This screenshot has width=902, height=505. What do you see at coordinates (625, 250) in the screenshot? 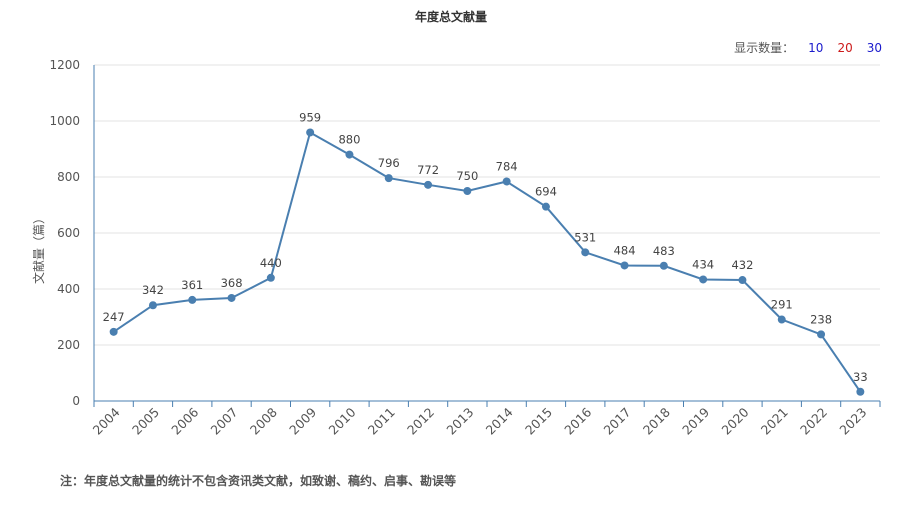
I see `data-label-2017: 484` at bounding box center [625, 250].